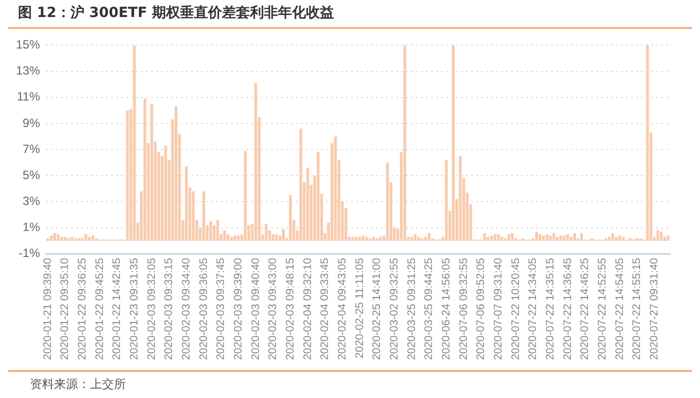 The width and height of the screenshot is (700, 398). What do you see at coordinates (31, 201) in the screenshot?
I see `y-tick-label: 3%` at bounding box center [31, 201].